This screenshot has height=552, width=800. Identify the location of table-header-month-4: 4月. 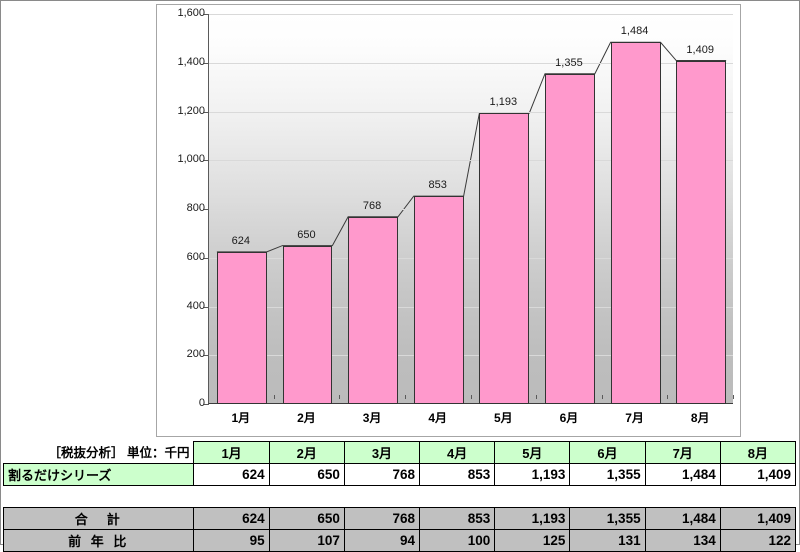
(457, 452).